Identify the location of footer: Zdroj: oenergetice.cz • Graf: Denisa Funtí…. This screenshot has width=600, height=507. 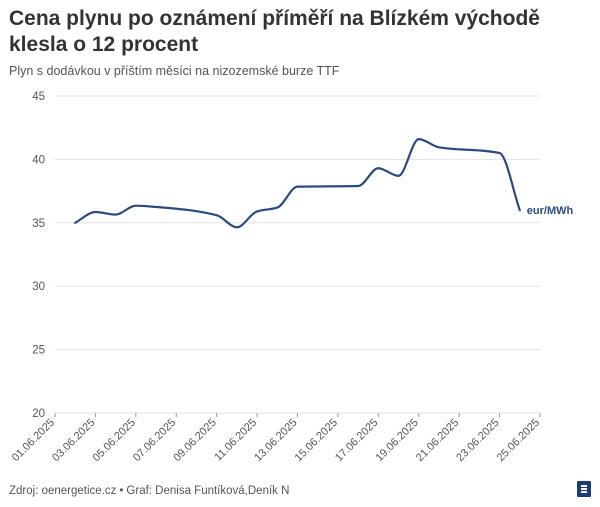
(149, 491).